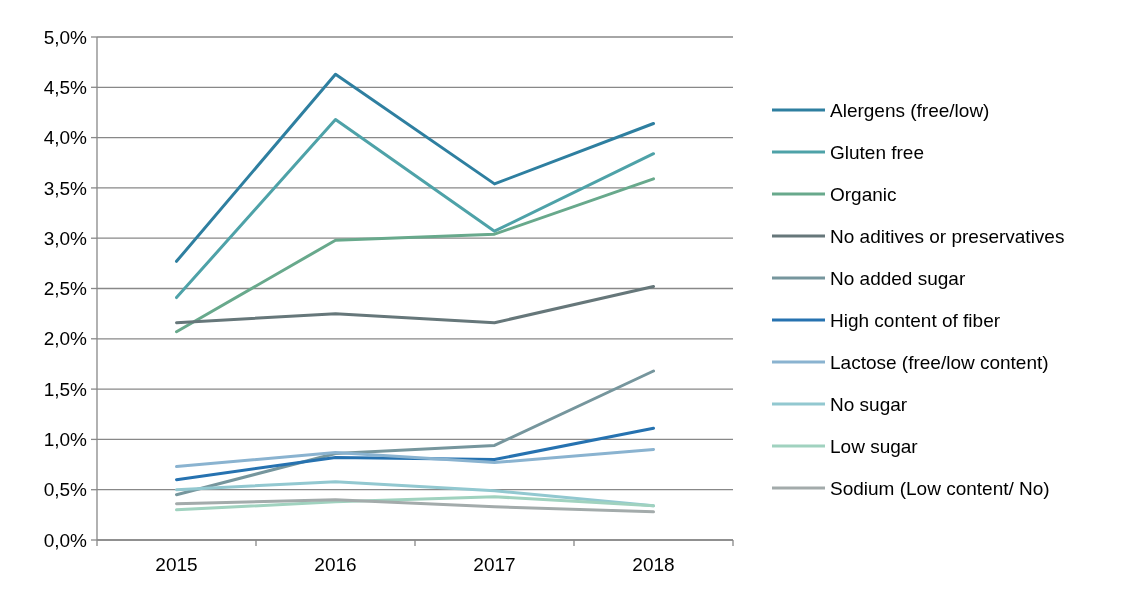 The image size is (1137, 591). I want to click on y-tick-label: 5,0%, so click(65, 37).